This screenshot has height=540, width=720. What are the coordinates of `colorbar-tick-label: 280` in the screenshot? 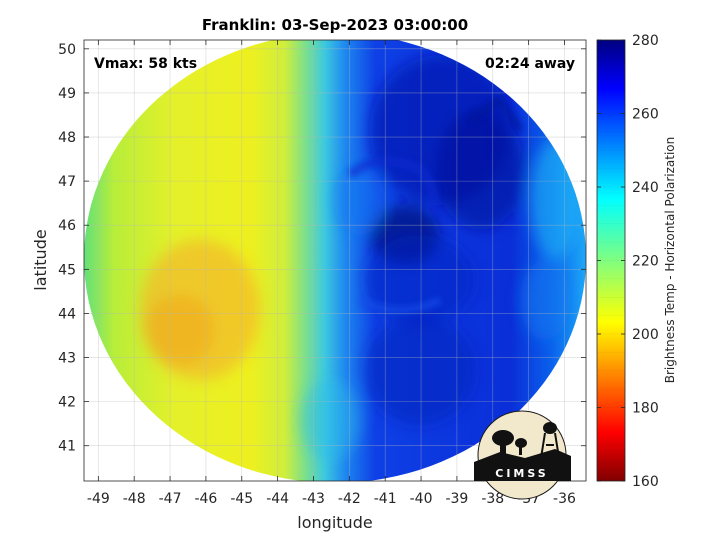 It's located at (645, 41).